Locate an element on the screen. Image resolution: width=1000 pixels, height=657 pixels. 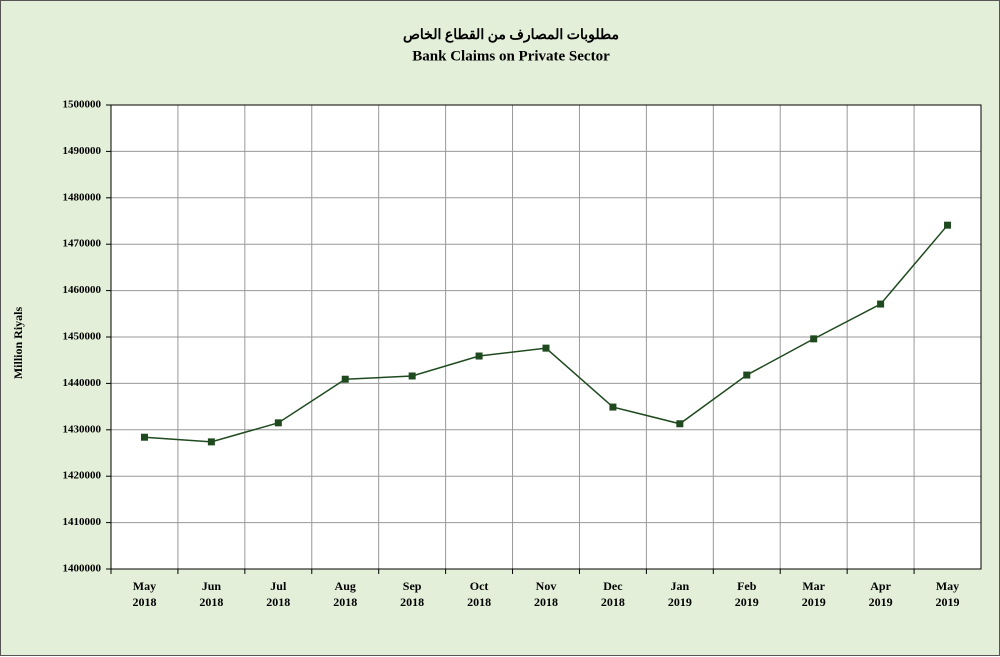
x-tick-label: Jul 2018 is located at coordinates (278, 594).